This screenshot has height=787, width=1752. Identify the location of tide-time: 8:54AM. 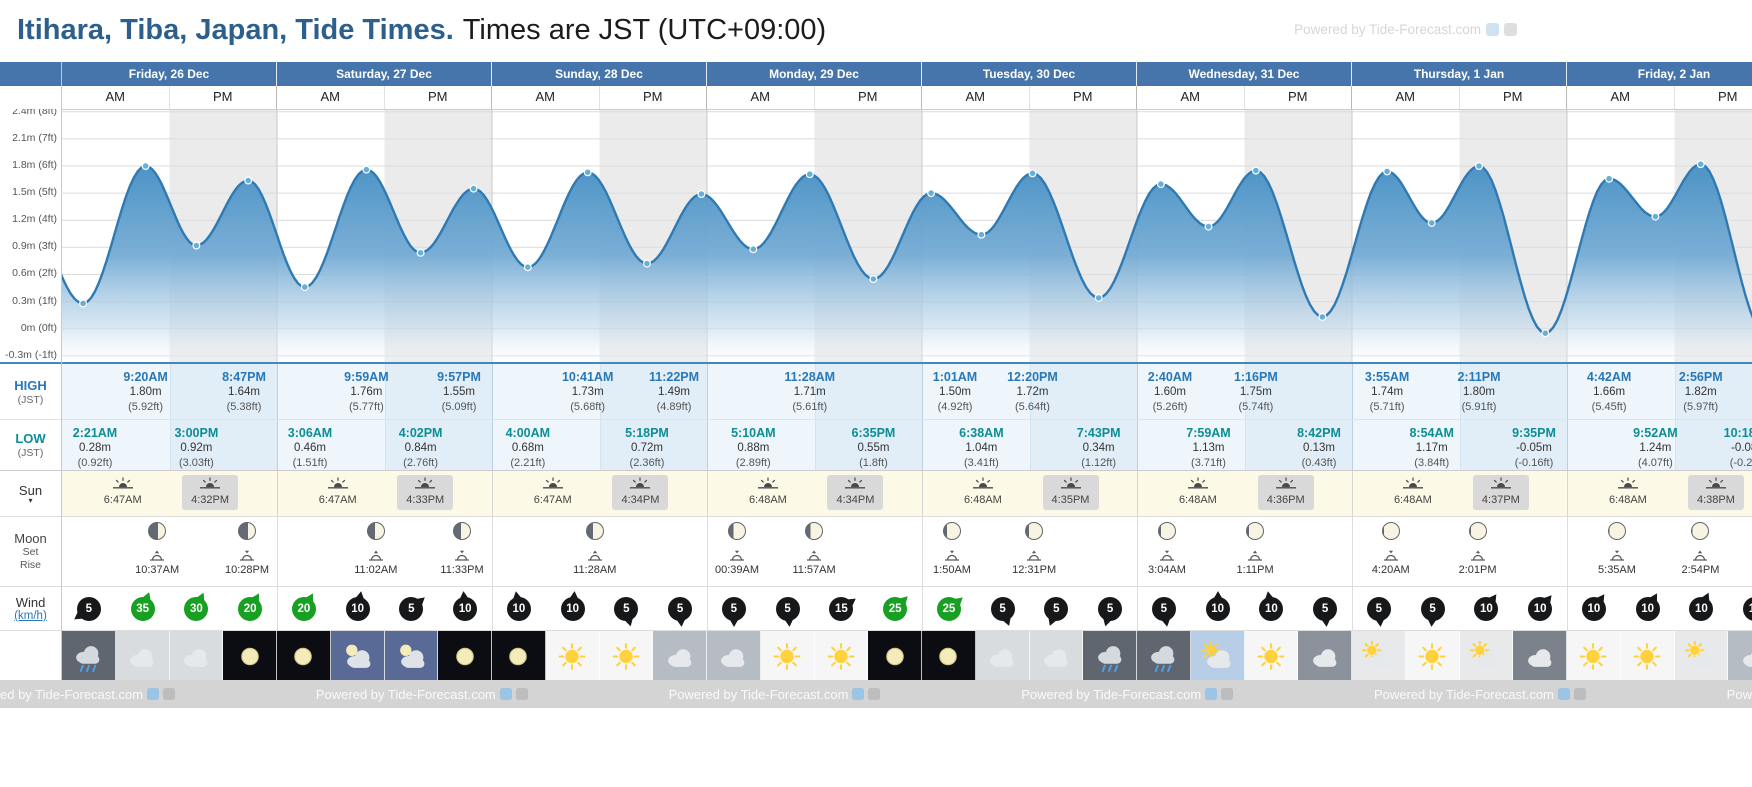
(1431, 433).